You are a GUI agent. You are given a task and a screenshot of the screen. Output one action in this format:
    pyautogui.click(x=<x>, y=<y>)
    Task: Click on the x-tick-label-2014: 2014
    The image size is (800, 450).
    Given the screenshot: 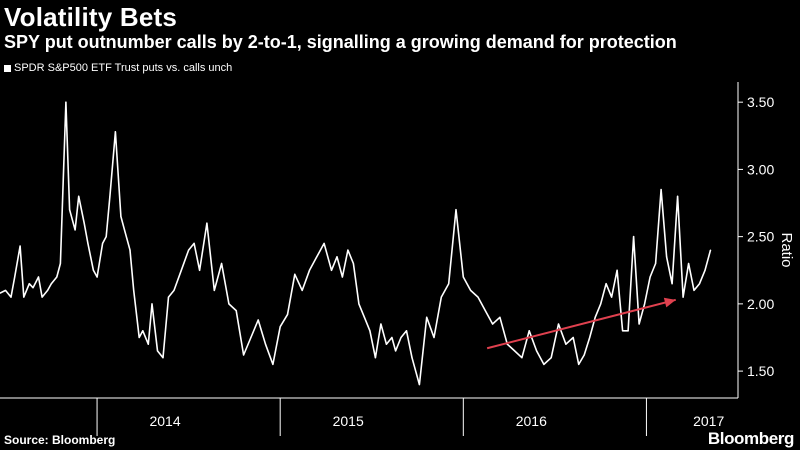 What is the action you would take?
    pyautogui.click(x=164, y=421)
    